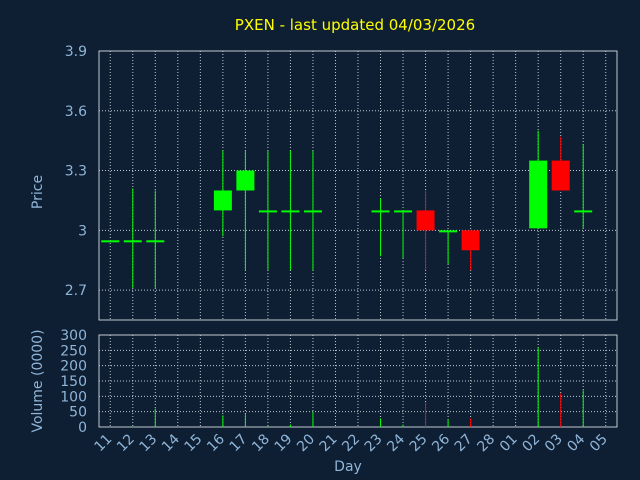 The height and width of the screenshot is (480, 640). What do you see at coordinates (73, 367) in the screenshot?
I see `volume-tick-label: 200` at bounding box center [73, 367].